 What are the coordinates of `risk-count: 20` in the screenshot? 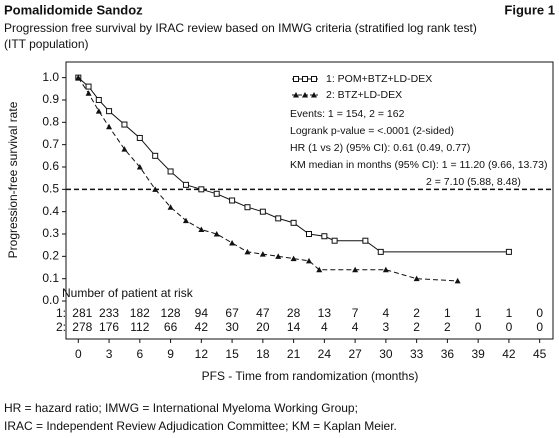 It's located at (263, 327).